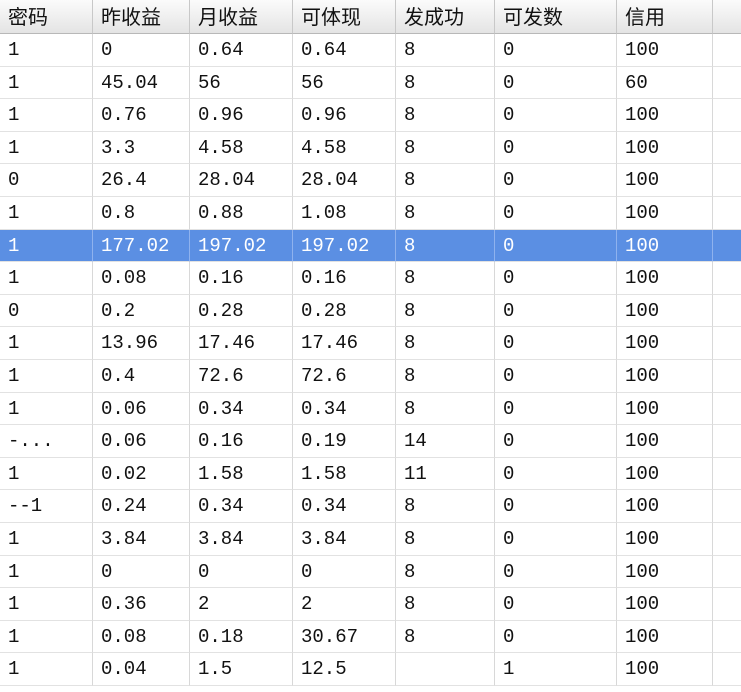 Image resolution: width=741 pixels, height=692 pixels. Describe the element at coordinates (241, 115) in the screenshot. I see `table-cell: 0.96` at that location.